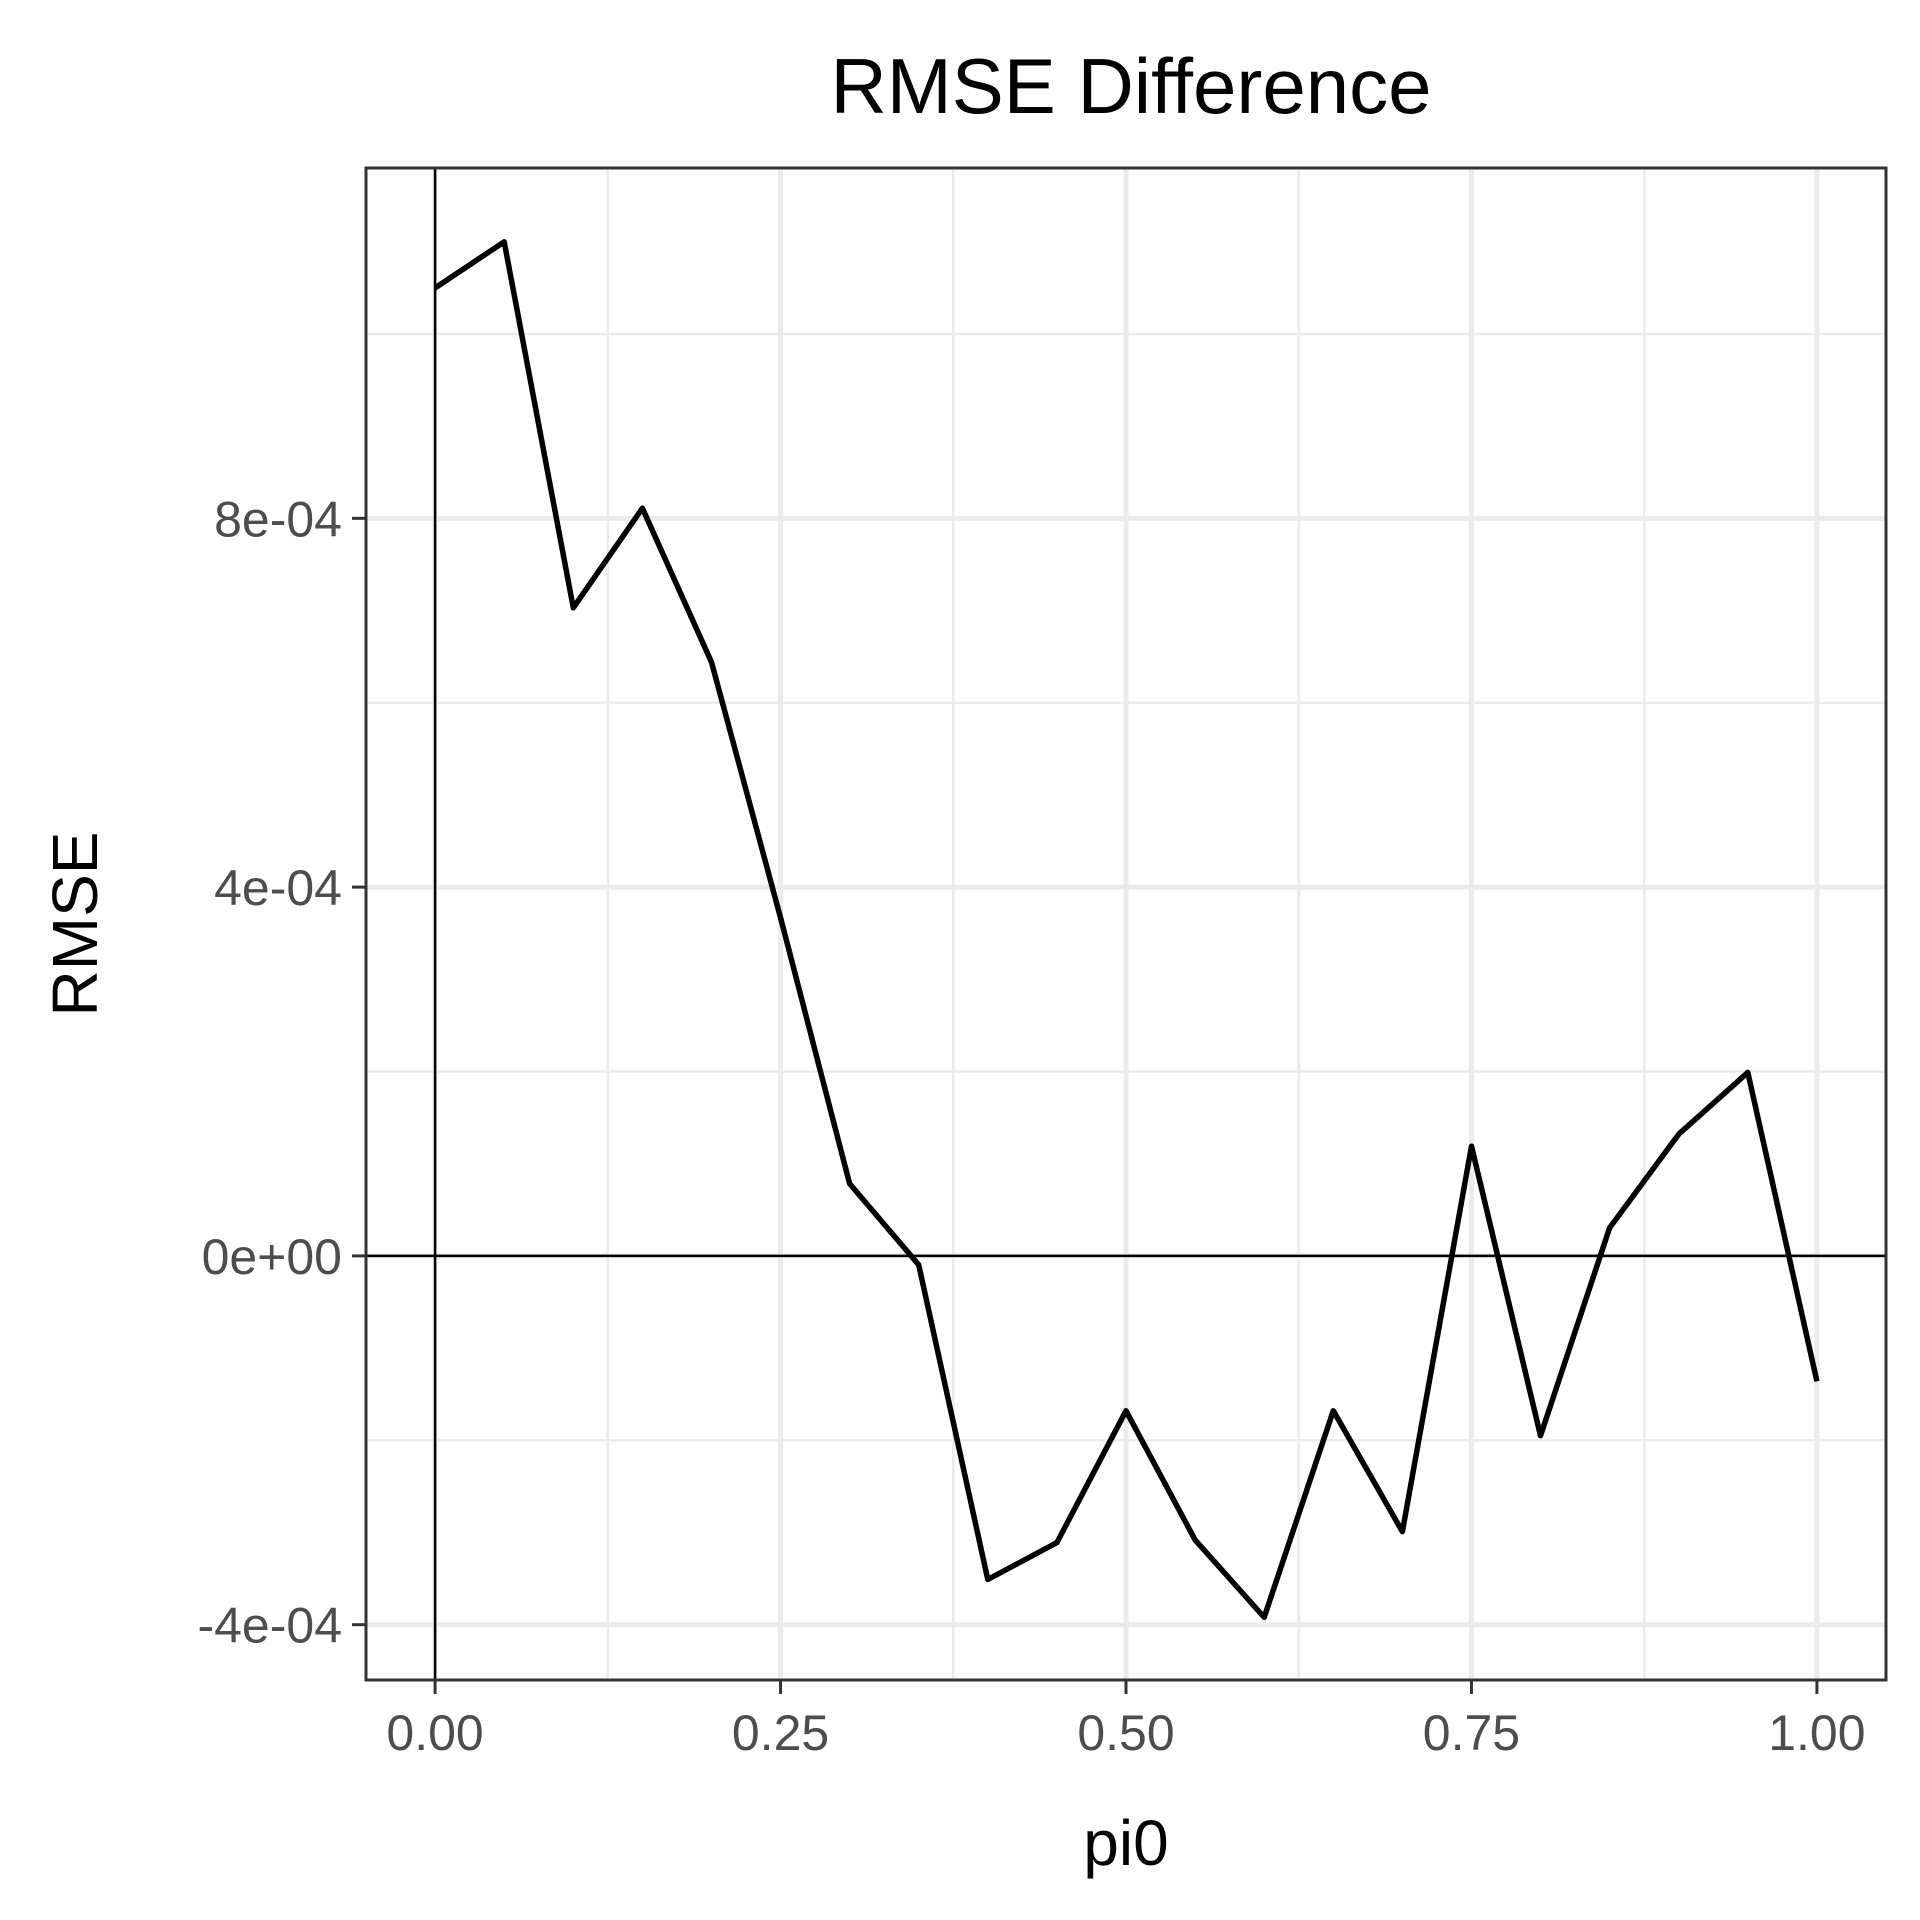  Describe the element at coordinates (1471, 1733) in the screenshot. I see `x-tick-label: 0.75` at that location.